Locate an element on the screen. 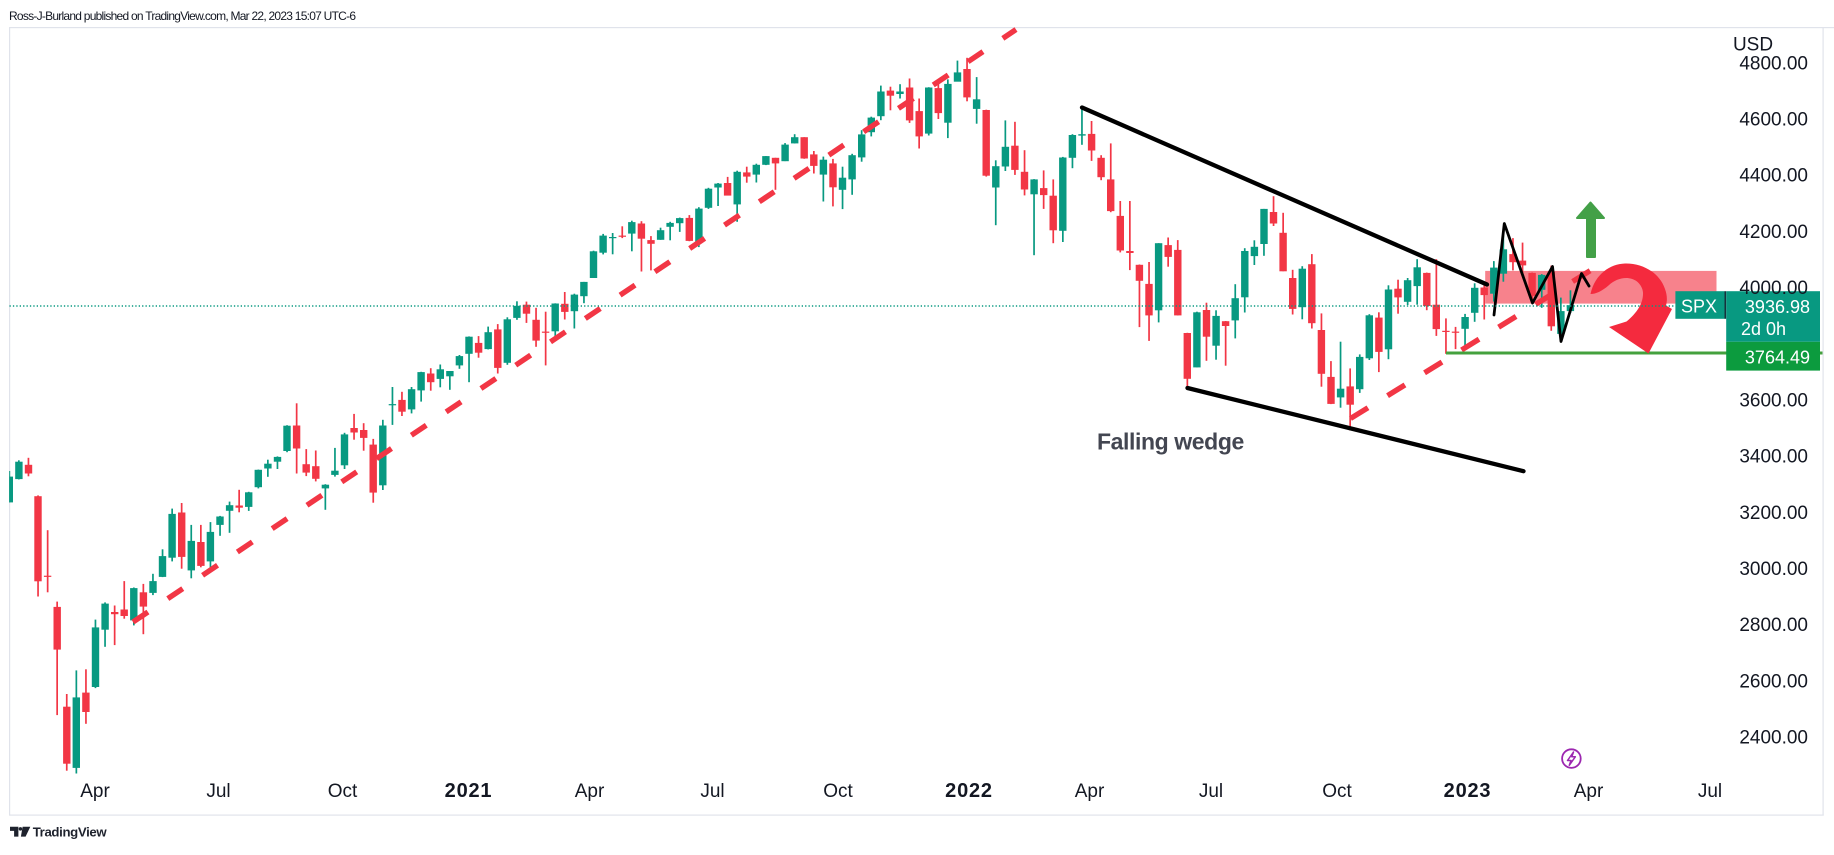  svg-text: 4200.00 is located at coordinates (1773, 232).